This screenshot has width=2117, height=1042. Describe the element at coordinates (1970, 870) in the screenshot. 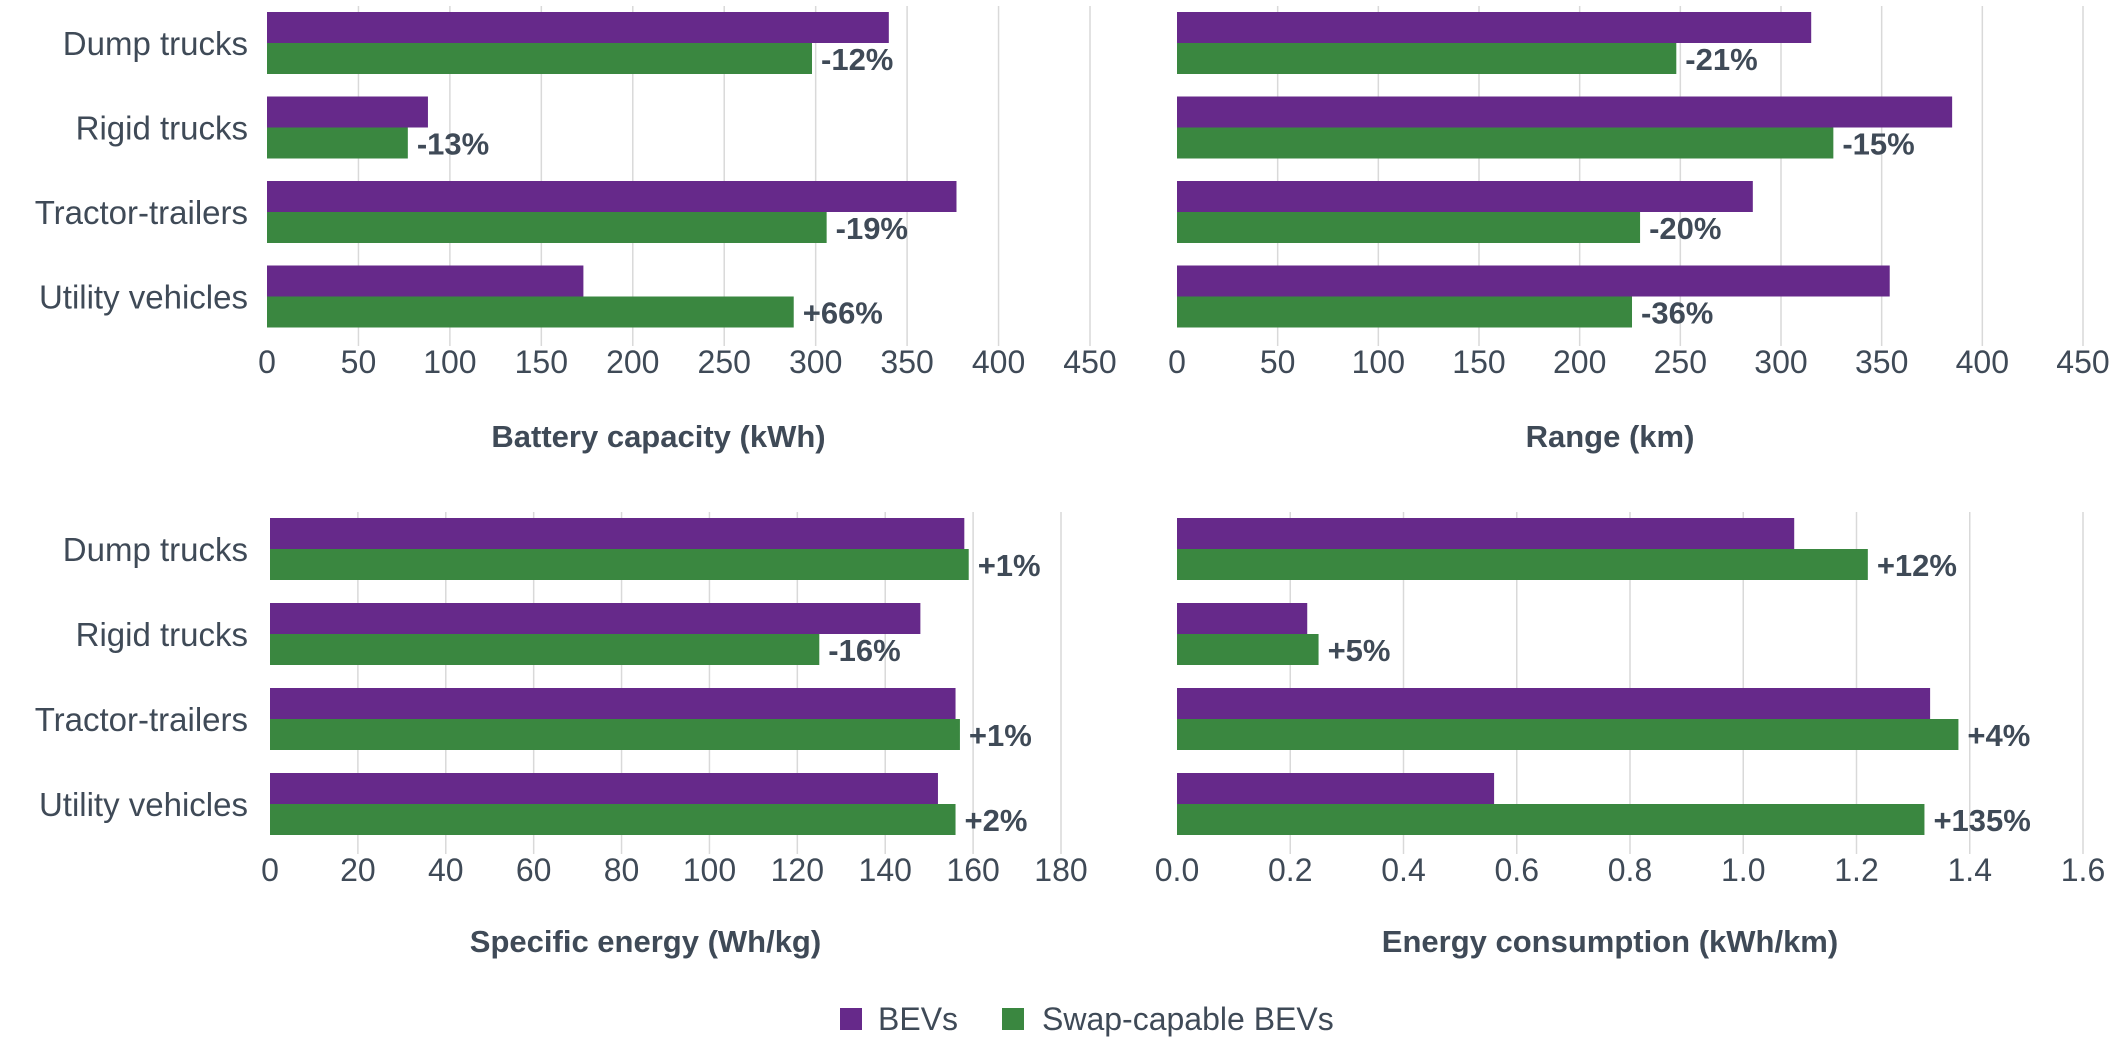

I see `x-tick-label: 1.4` at that location.